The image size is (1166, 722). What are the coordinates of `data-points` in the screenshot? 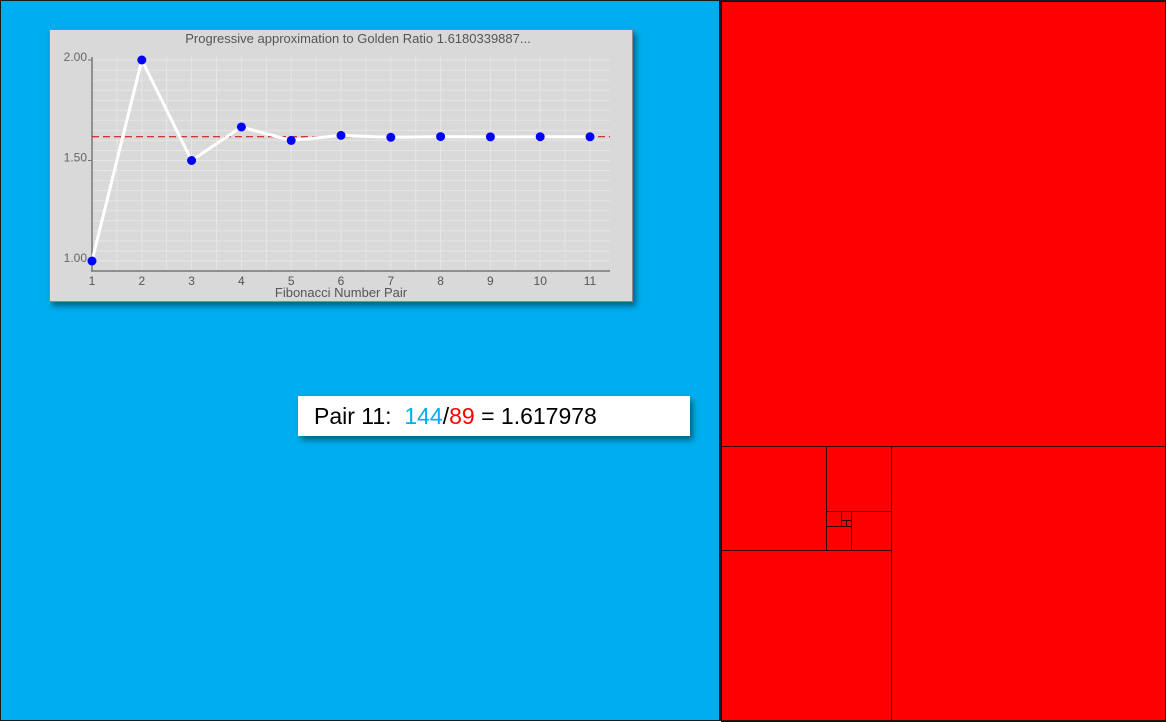 It's located at (341, 160).